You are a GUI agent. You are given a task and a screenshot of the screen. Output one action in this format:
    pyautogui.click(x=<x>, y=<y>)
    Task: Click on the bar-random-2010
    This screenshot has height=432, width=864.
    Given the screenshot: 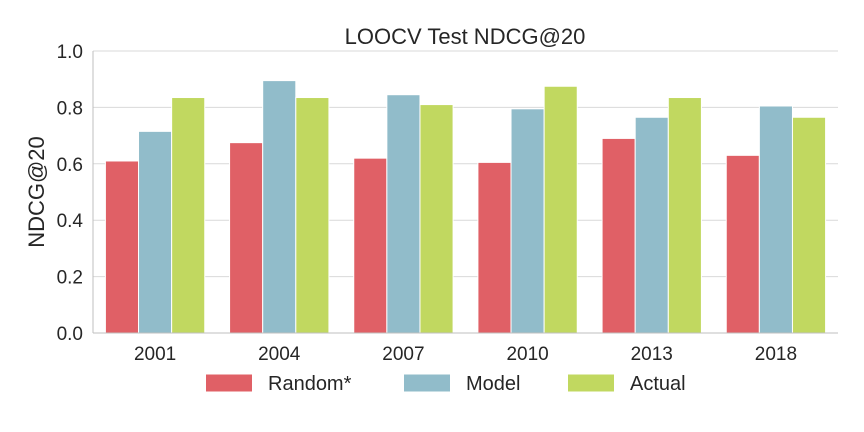 What is the action you would take?
    pyautogui.click(x=494, y=247)
    